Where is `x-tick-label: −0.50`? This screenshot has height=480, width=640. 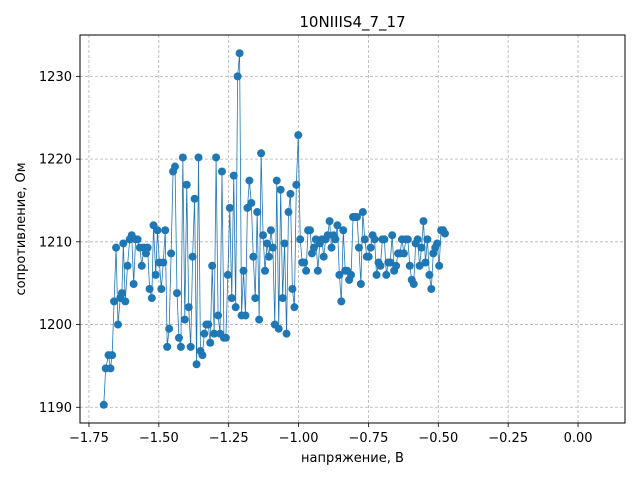
x-tick-label: −0.50 is located at coordinates (438, 438).